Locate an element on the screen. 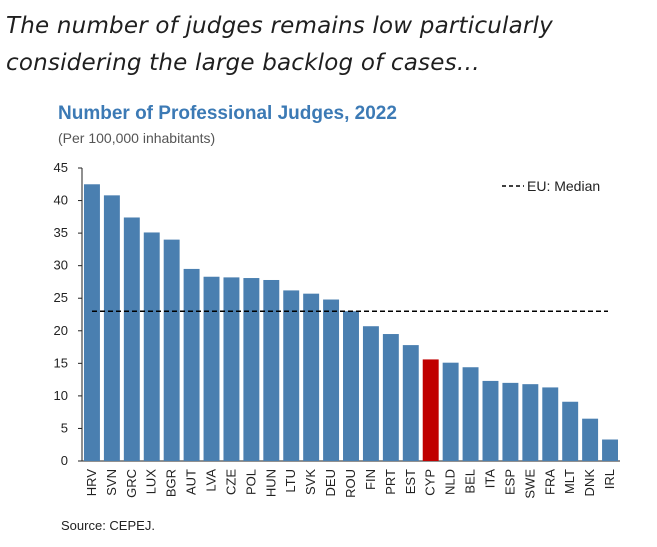 The image size is (657, 547). x-tick-label: NLD is located at coordinates (450, 482).